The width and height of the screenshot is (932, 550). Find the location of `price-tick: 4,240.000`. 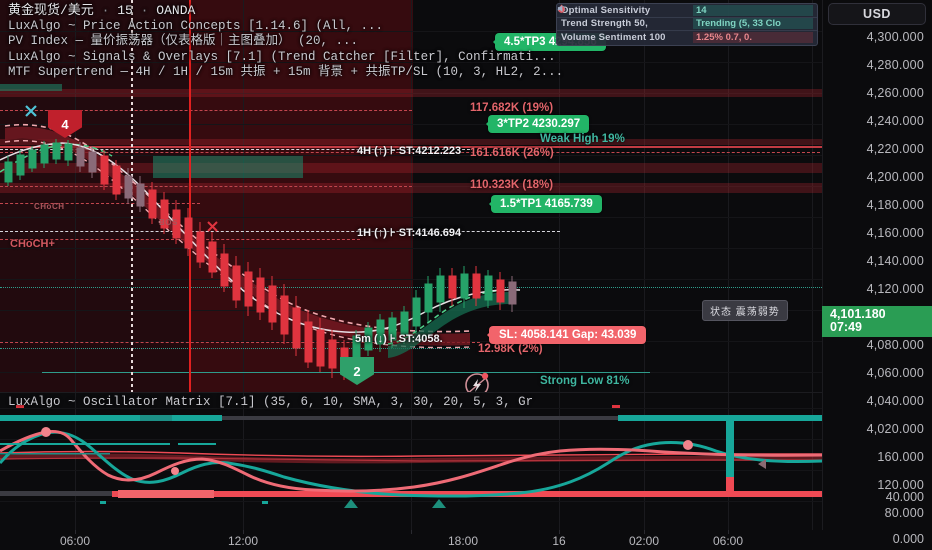

price-tick: 4,240.000 is located at coordinates (895, 121).